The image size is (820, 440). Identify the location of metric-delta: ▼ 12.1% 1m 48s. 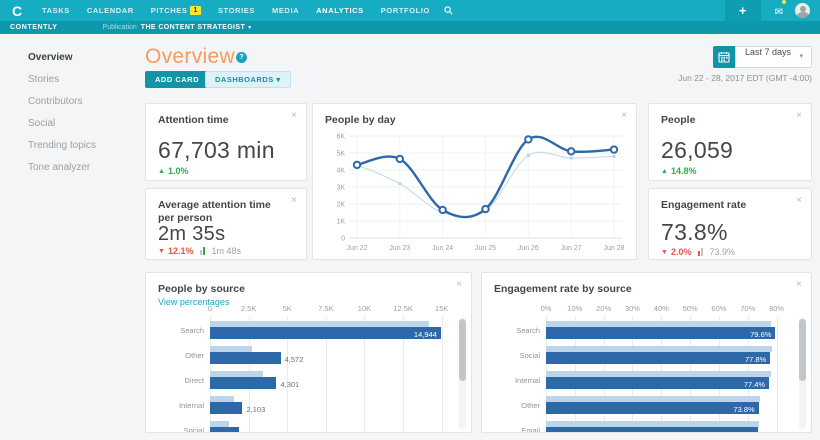
(199, 251).